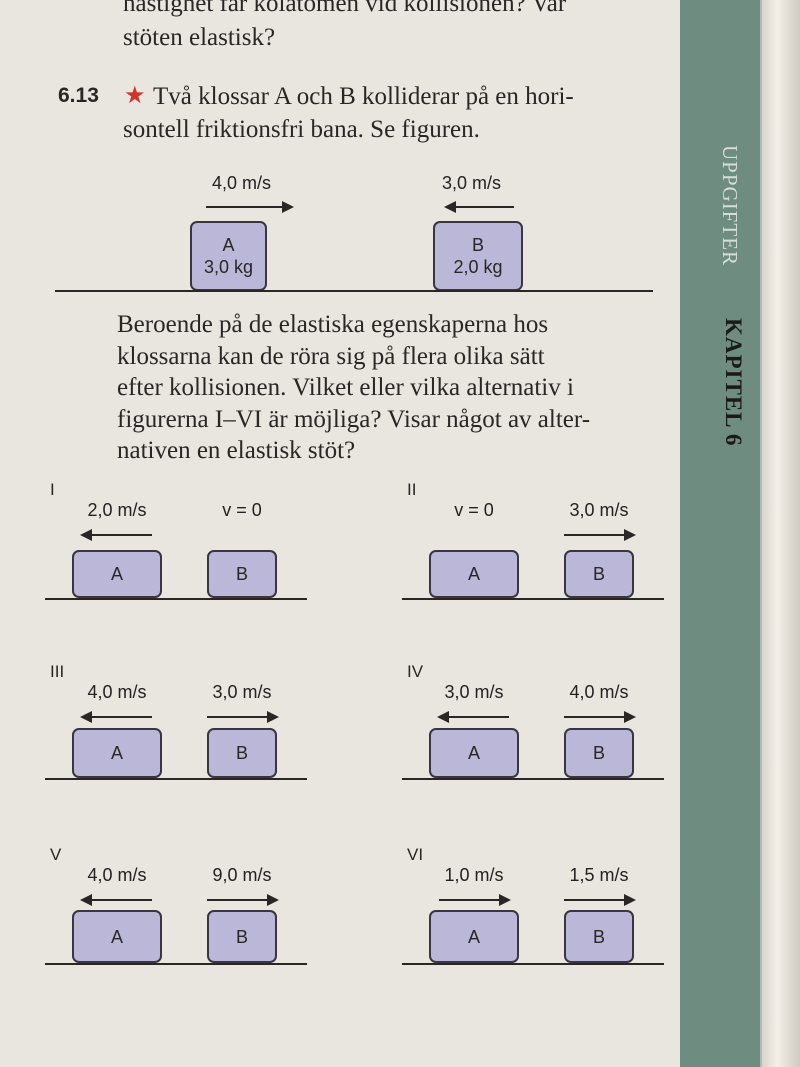 Image resolution: width=800 pixels, height=1067 pixels. Describe the element at coordinates (733, 382) in the screenshot. I see `side-tab-chapter: KAPITEL 6` at that location.